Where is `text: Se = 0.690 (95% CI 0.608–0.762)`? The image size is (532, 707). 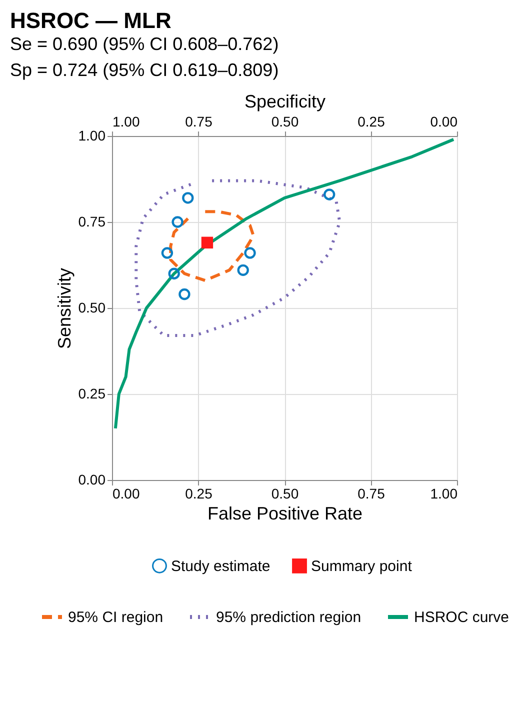 text: Se = 0.690 (95% CI 0.608–0.762) is located at coordinates (144, 44).